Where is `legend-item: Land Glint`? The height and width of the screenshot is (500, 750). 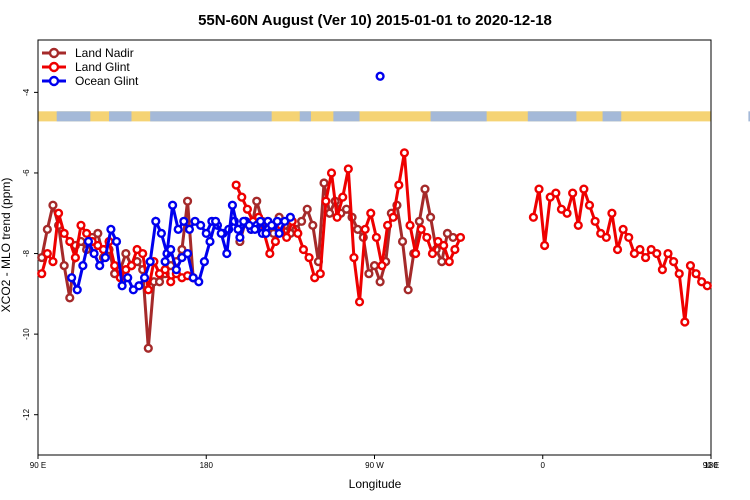
legend-item: Land Glint is located at coordinates (86, 67).